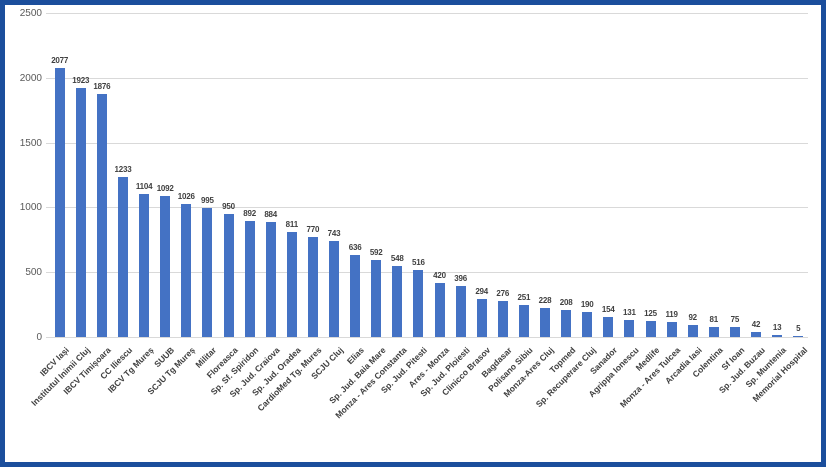 This screenshot has width=826, height=467. What do you see at coordinates (692, 318) in the screenshot?
I see `data-label: 92` at bounding box center [692, 318].